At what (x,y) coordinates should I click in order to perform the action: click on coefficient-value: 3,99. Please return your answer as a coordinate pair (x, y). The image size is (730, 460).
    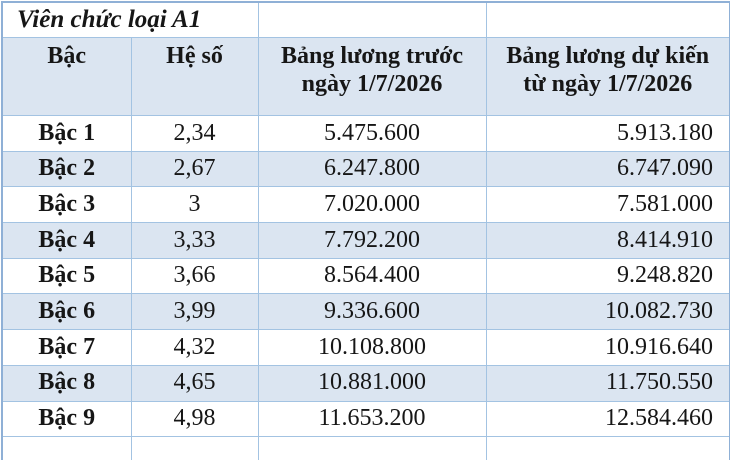
    Looking at the image, I should click on (194, 312).